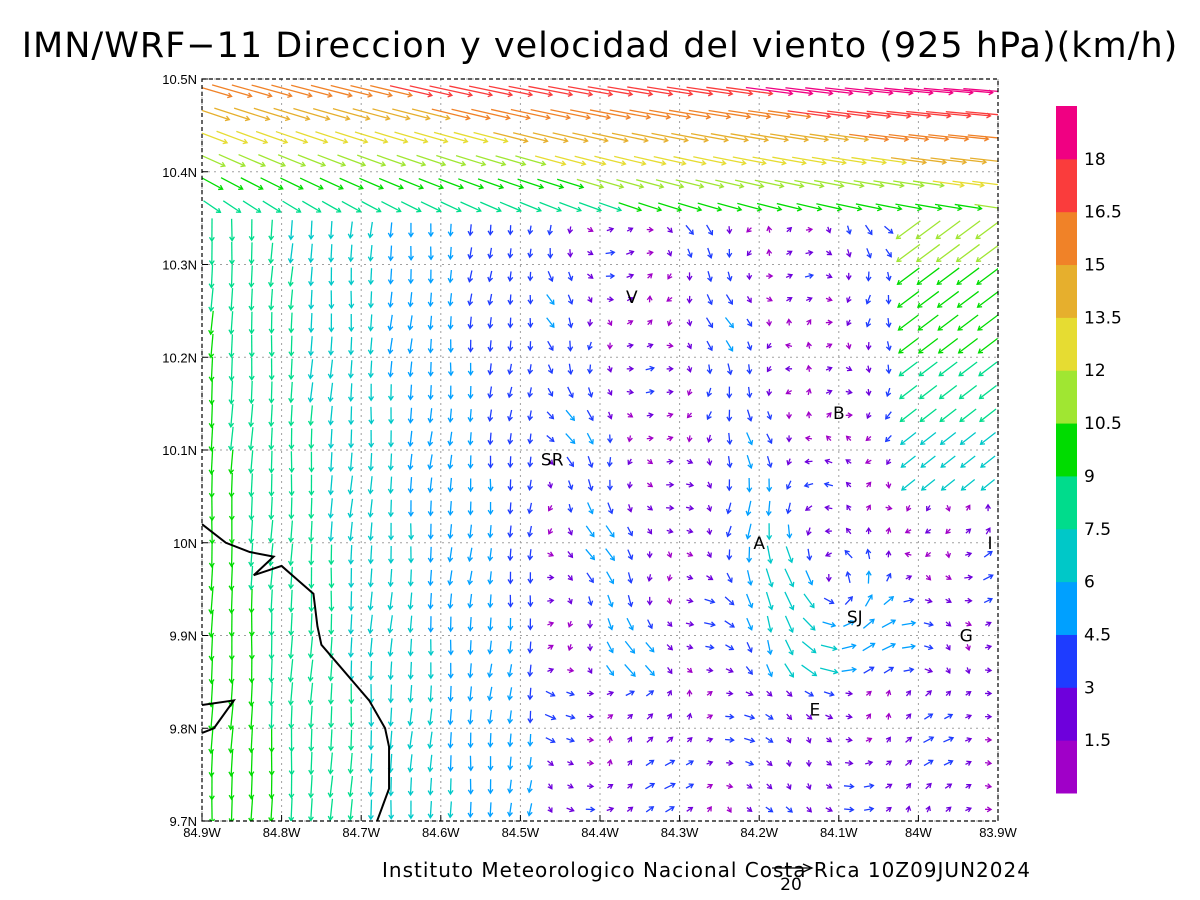 This screenshot has width=1200, height=900. I want to click on colorbar-label: 12, so click(1095, 371).